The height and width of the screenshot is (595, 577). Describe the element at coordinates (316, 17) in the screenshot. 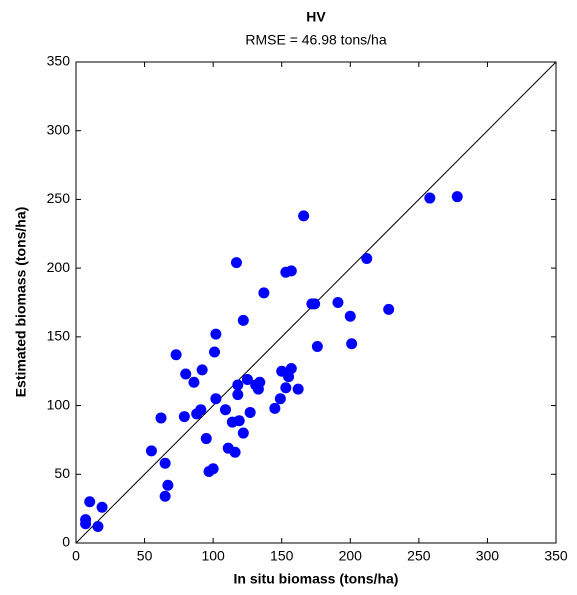

I see `chart-title: HV` at that location.